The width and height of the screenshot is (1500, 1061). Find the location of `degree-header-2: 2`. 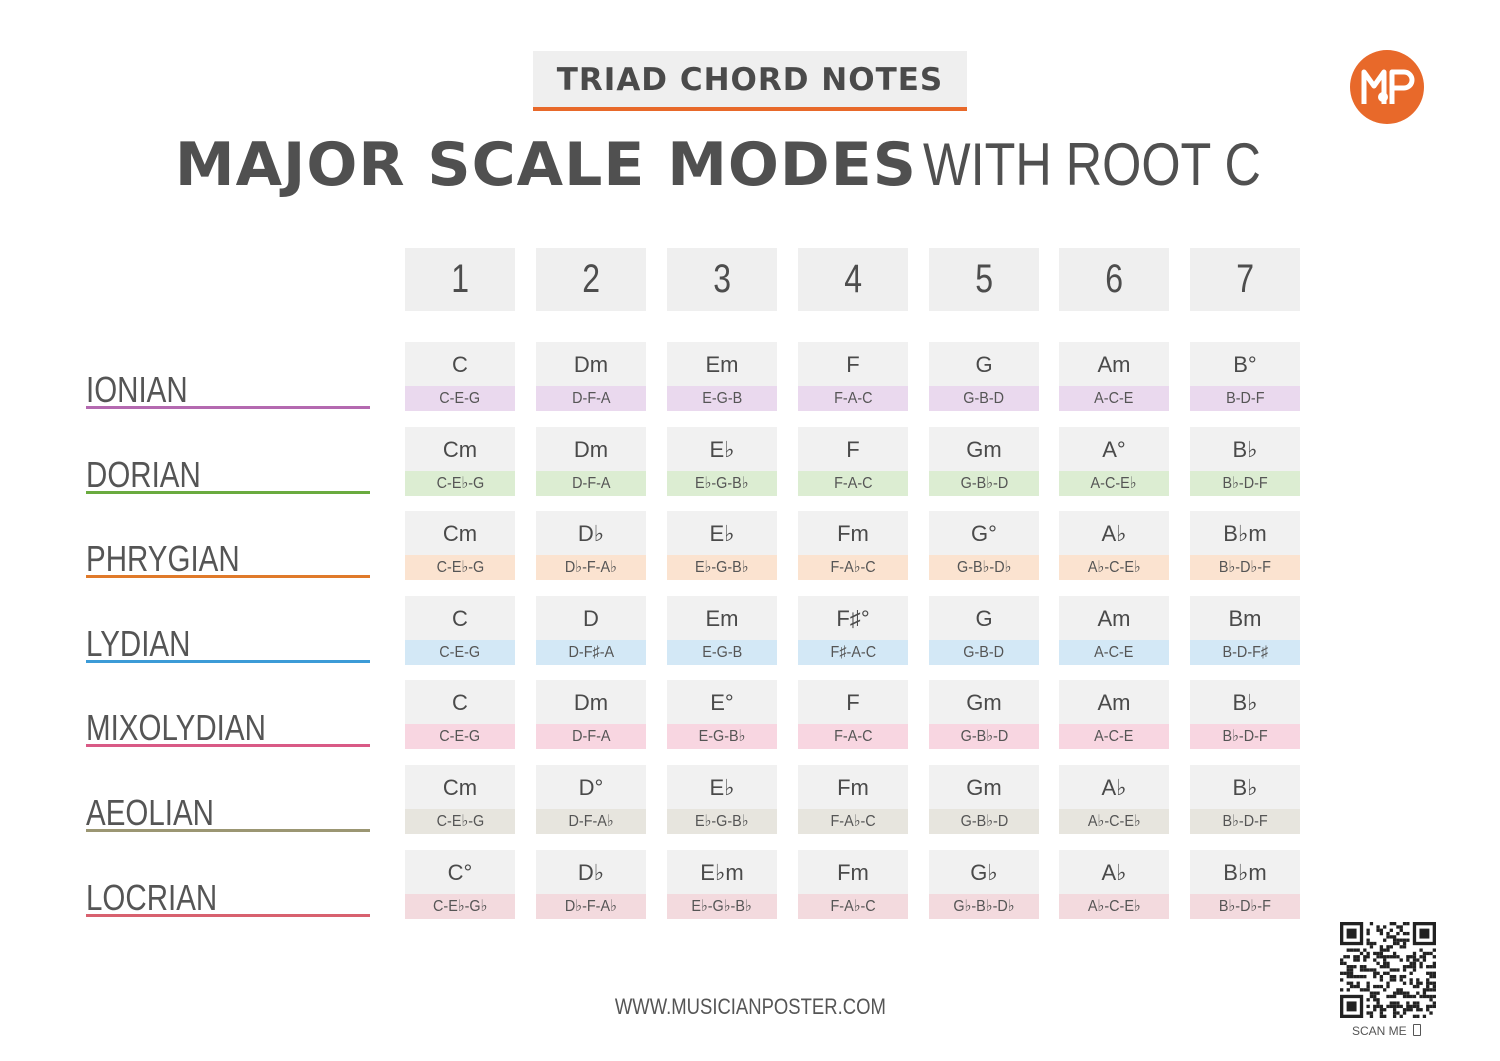

degree-header-2: 2 is located at coordinates (591, 279).